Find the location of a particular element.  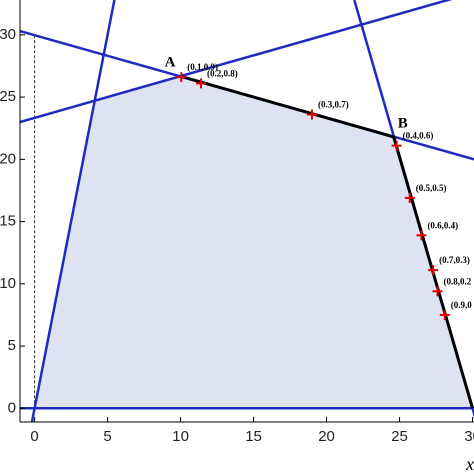

point-label: (0.4,0.6) is located at coordinates (418, 136).